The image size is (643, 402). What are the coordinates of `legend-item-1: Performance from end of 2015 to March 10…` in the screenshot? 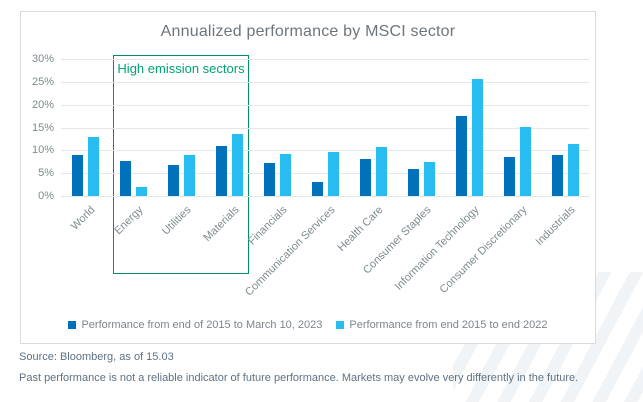 It's located at (195, 325).